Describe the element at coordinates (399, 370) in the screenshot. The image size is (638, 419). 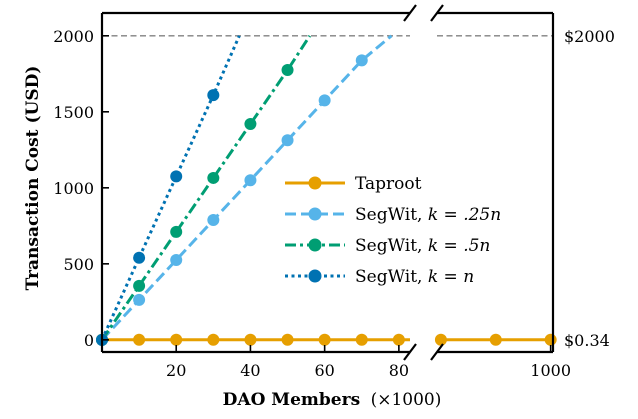
I see `x-tick-label-left-3: 80` at that location.